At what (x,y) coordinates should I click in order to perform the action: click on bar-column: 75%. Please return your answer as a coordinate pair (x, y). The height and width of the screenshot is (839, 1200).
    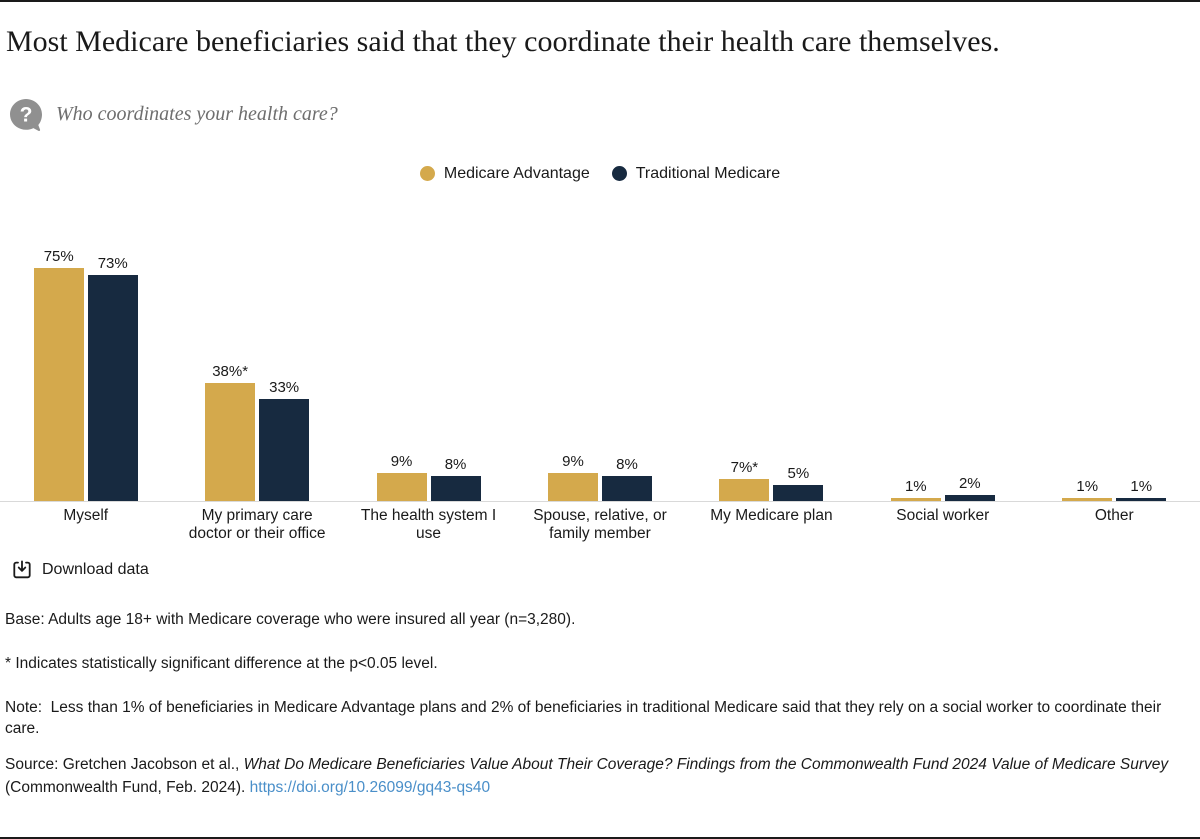
    Looking at the image, I should click on (58, 374).